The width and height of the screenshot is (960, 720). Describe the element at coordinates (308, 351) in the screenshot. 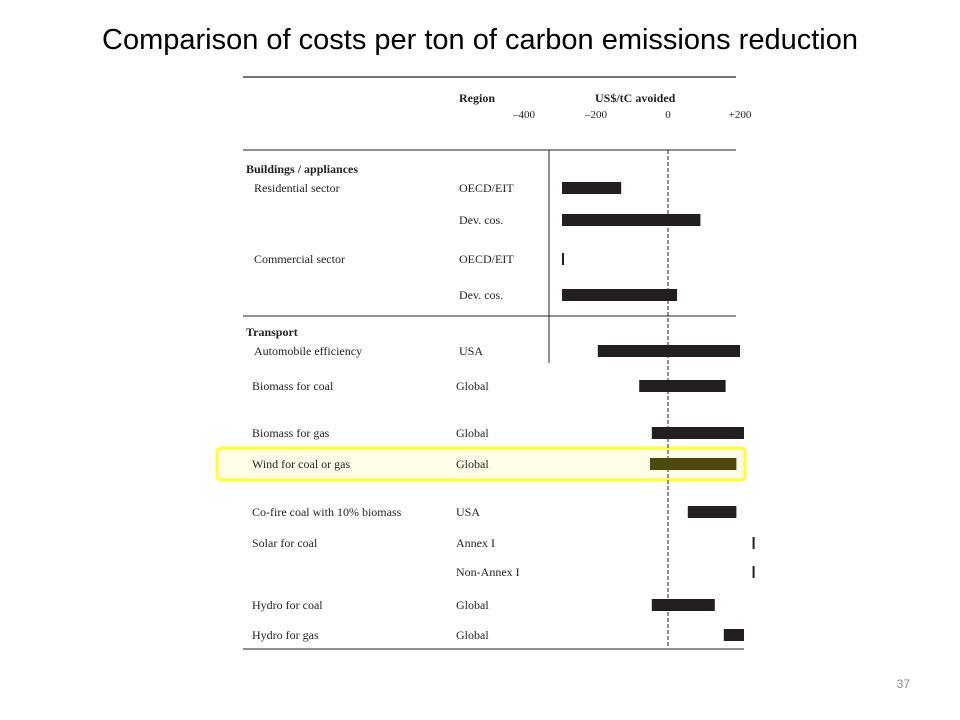

I see `row-category-label: Automobile efficiency` at that location.